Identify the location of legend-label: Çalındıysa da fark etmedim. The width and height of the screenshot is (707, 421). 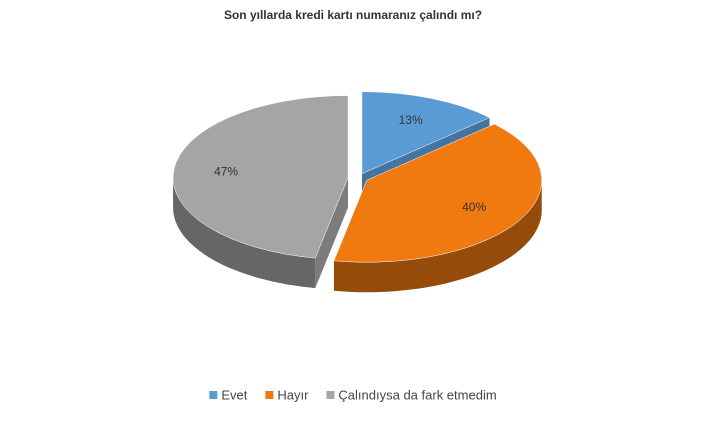
(417, 394).